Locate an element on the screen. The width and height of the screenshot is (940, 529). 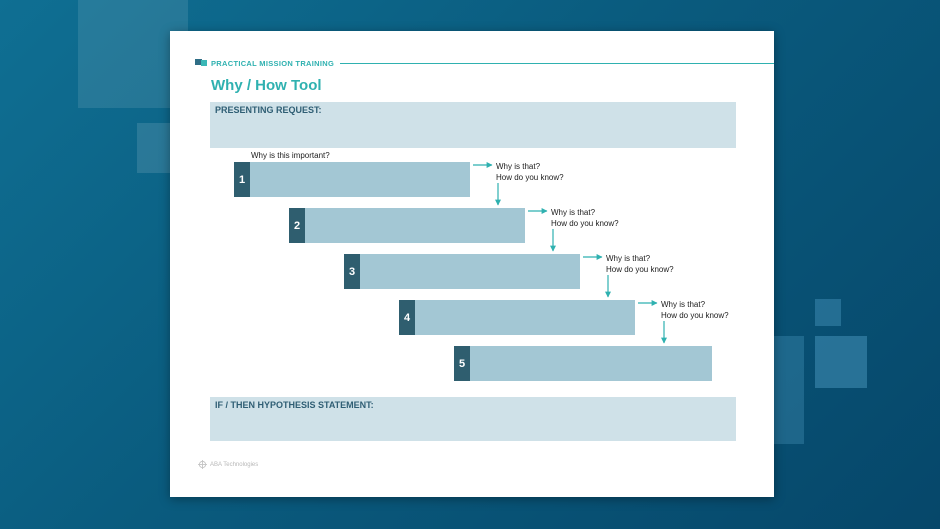
mission-logo-icon is located at coordinates (201, 63).